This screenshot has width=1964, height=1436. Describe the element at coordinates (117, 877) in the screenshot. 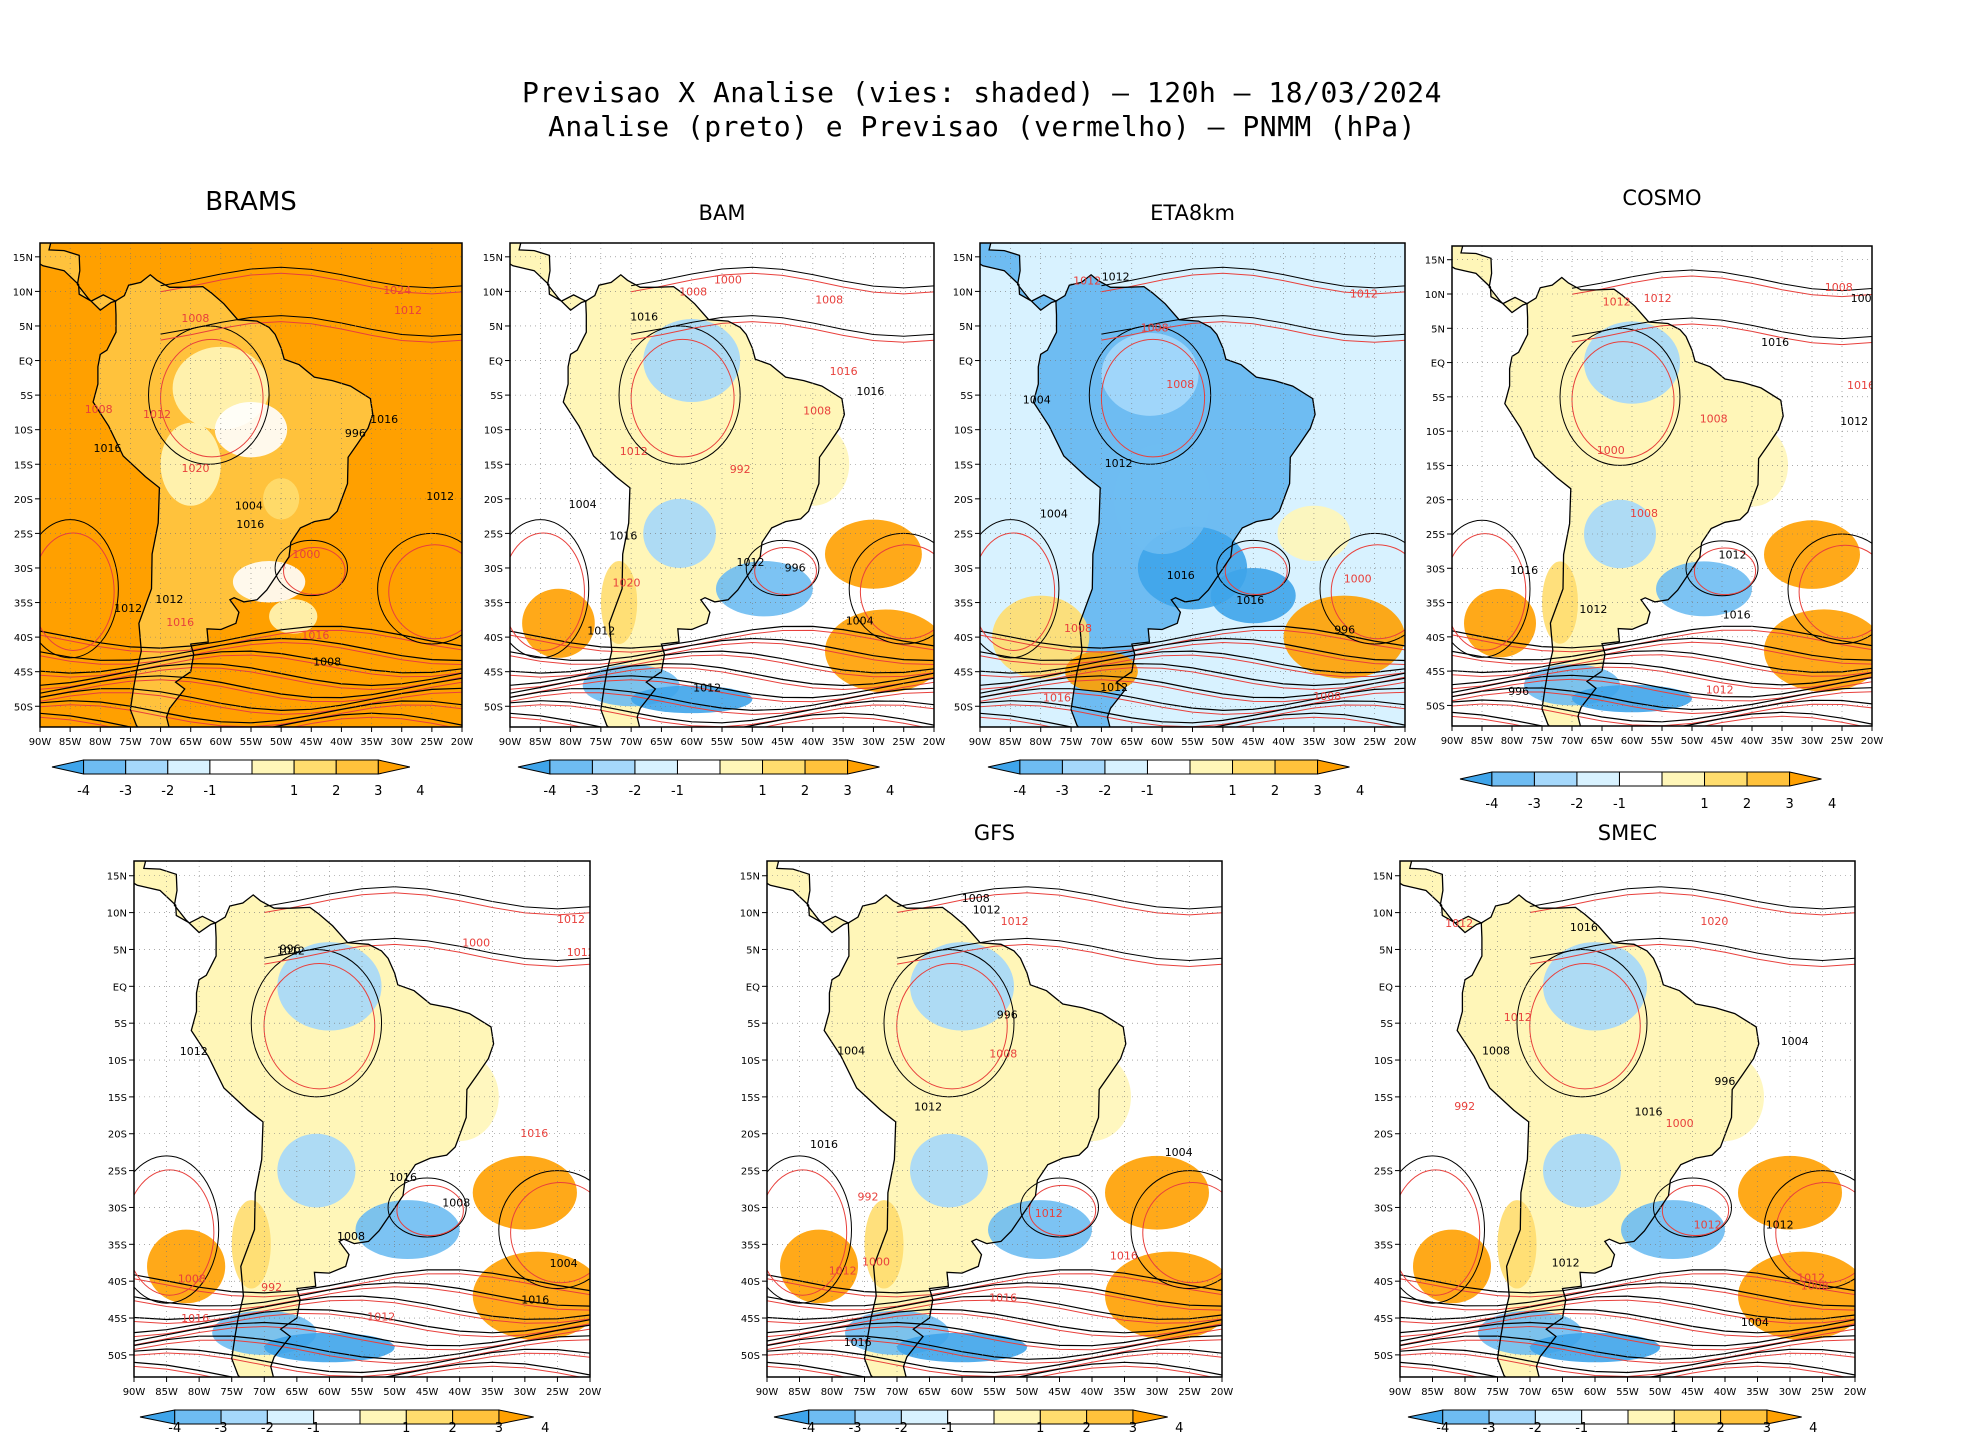

I see `lat-tick-label: 15N` at that location.